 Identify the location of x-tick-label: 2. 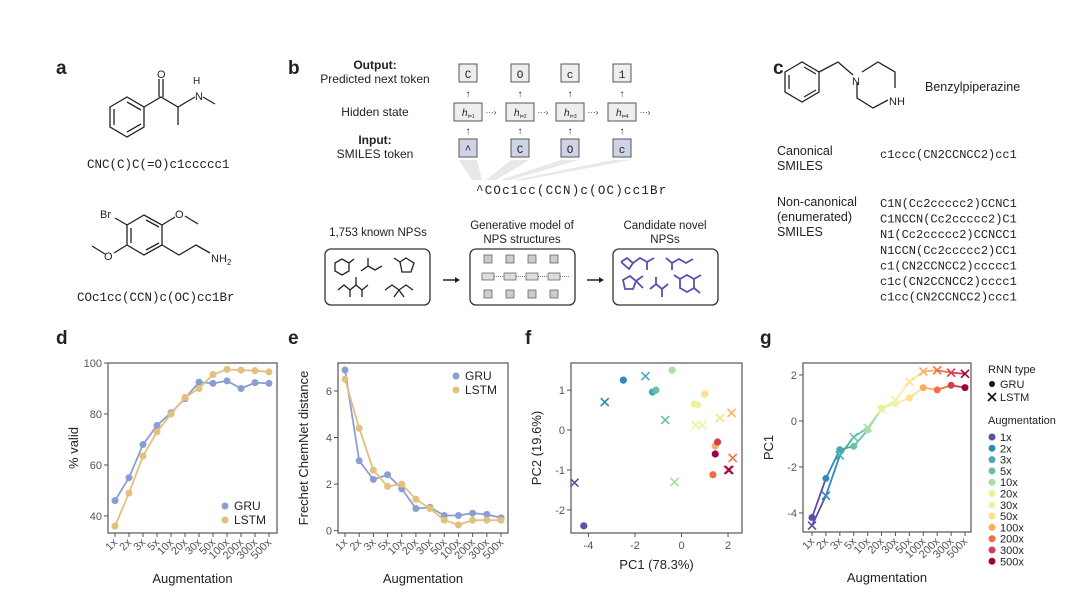
(728, 546).